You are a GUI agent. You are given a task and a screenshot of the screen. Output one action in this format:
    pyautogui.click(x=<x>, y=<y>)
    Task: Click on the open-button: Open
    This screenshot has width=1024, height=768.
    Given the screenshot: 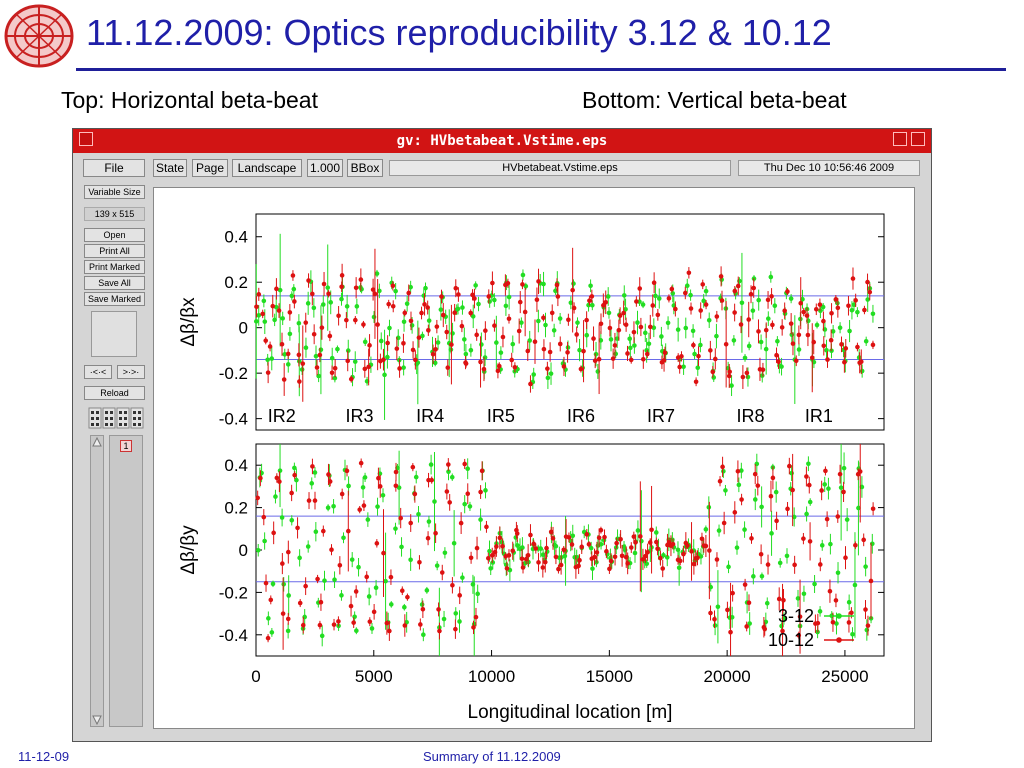 What is the action you would take?
    pyautogui.click(x=114, y=235)
    